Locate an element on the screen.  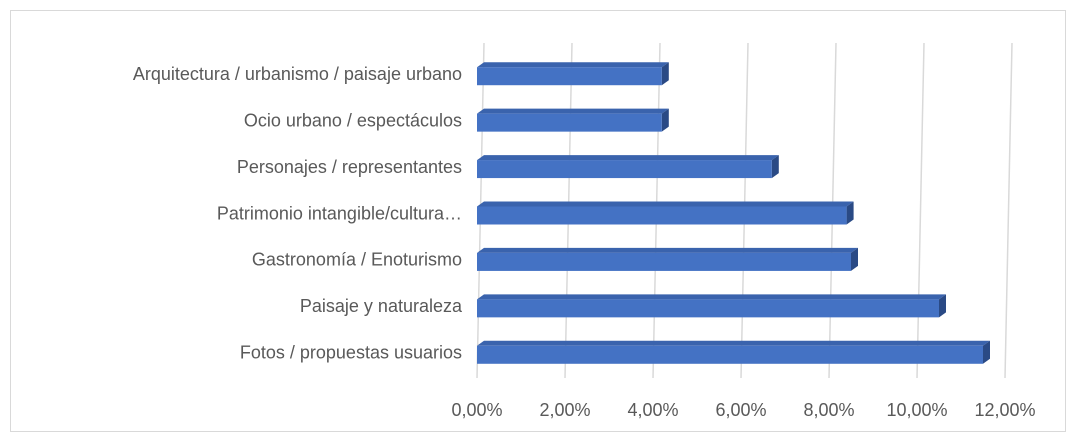
y-tick-label: Ocio urbano / espectáculos is located at coordinates (353, 120).